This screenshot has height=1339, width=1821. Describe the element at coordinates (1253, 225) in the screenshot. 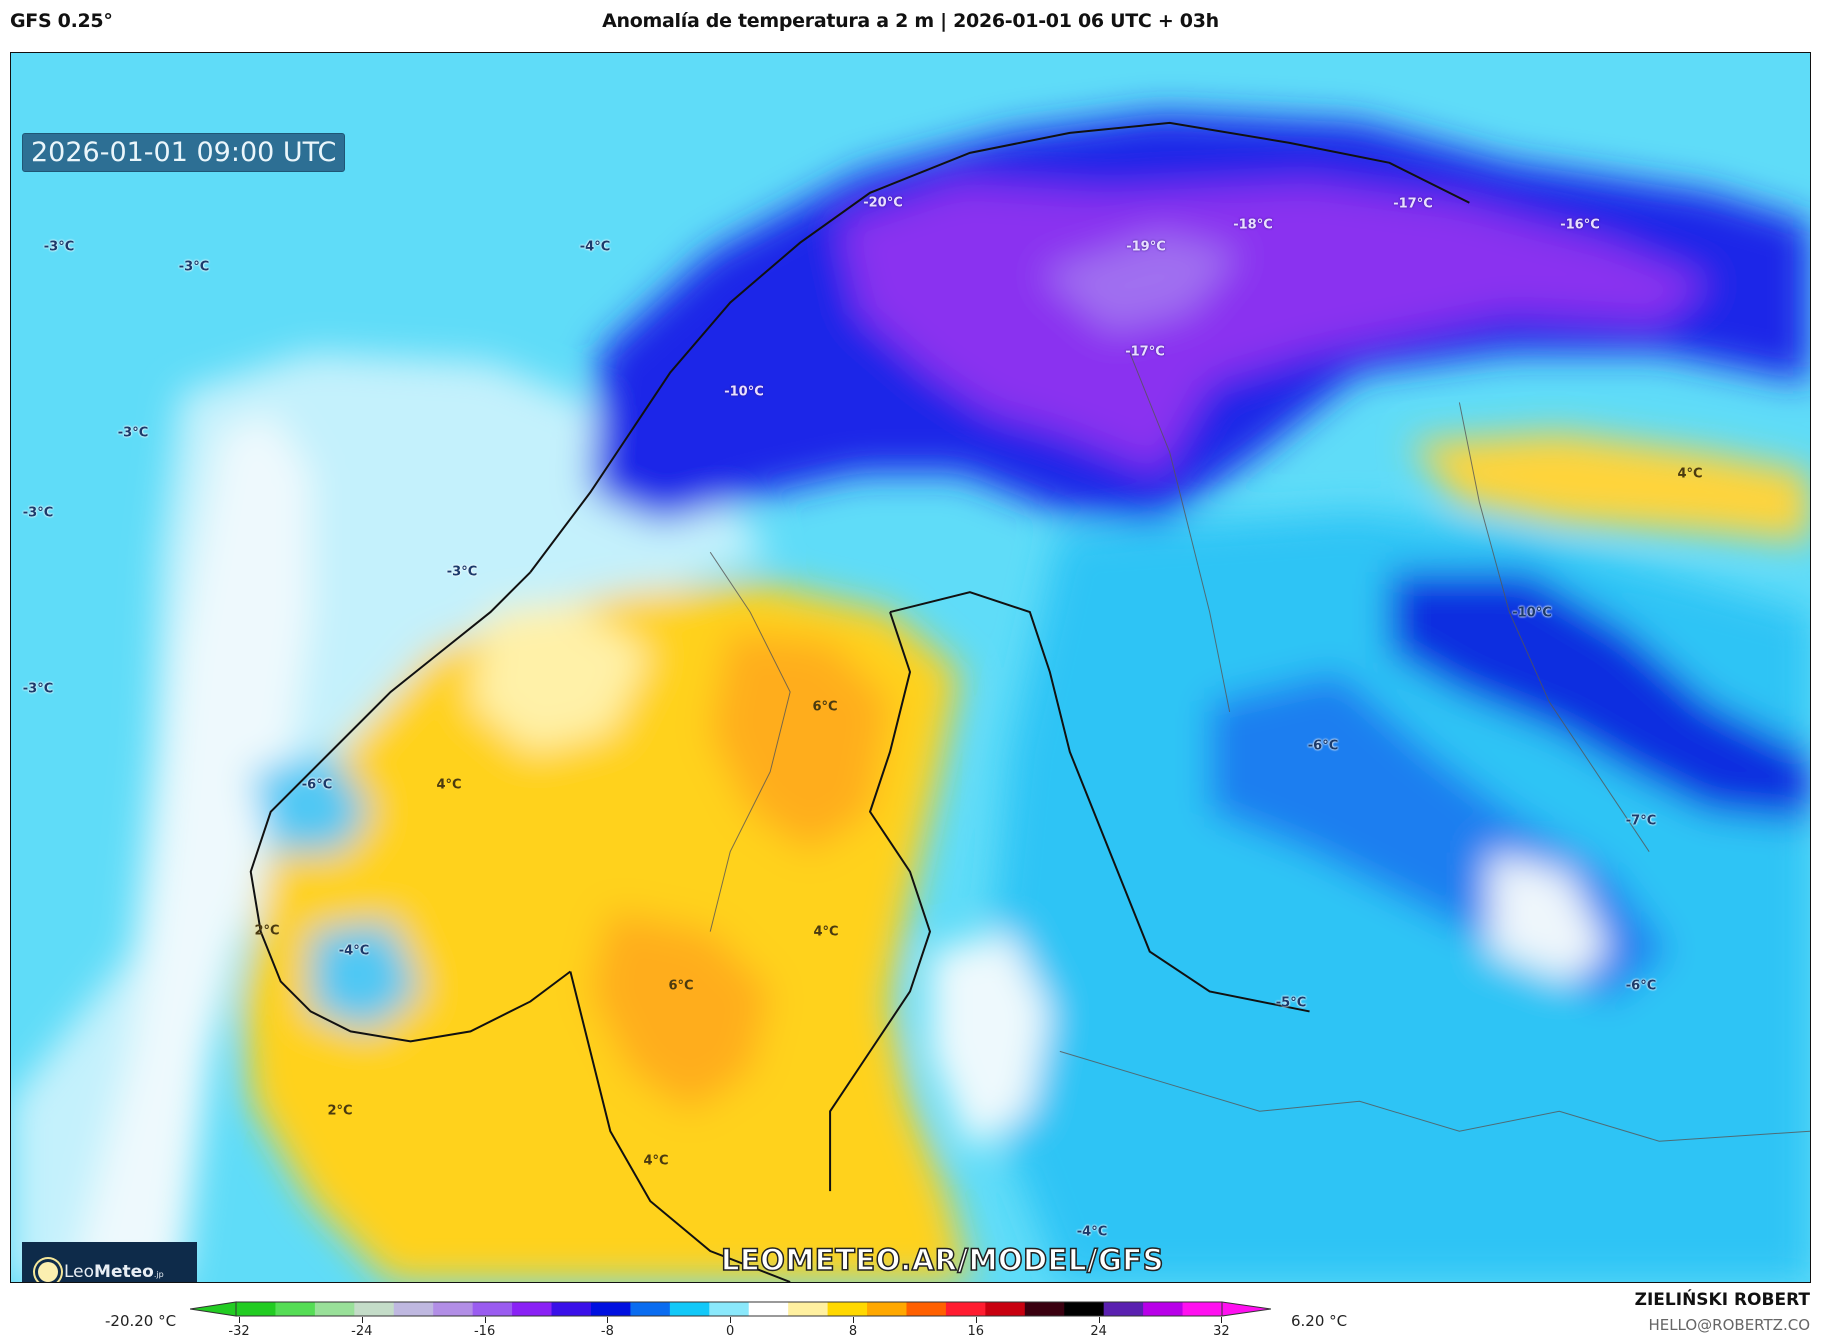

I see `temperature-label: -18°C` at that location.